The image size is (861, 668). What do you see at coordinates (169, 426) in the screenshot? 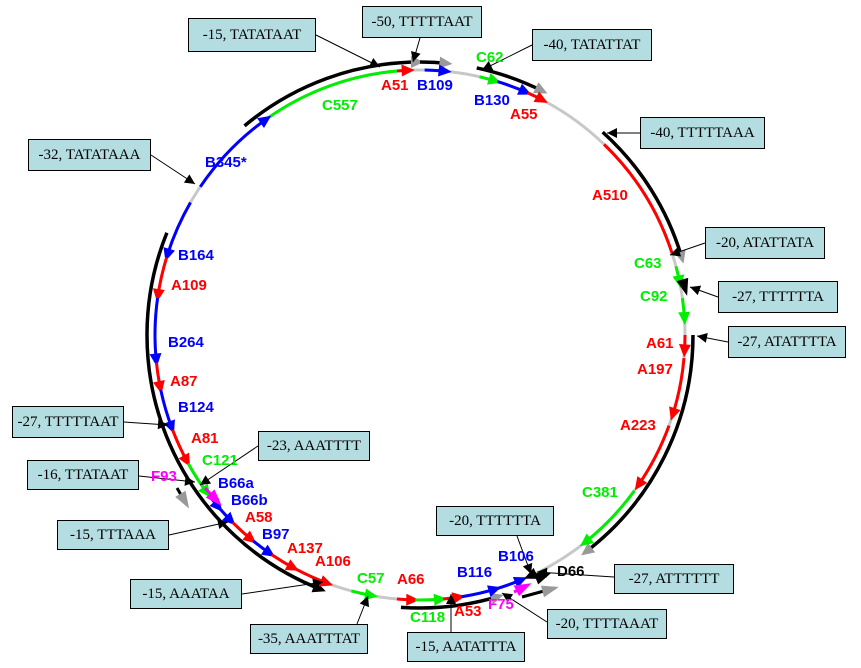
I see `gene-arc-b124-arrowhead` at bounding box center [169, 426].